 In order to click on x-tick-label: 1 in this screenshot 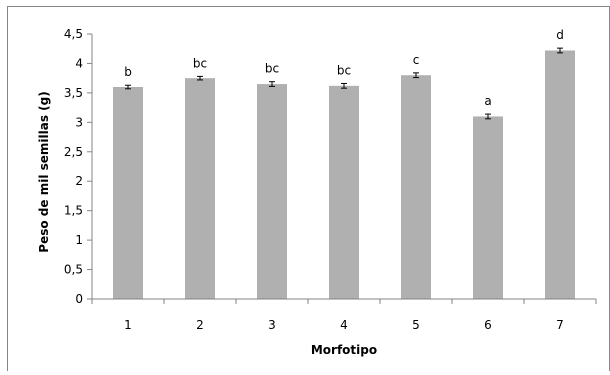, I will do `click(128, 325)`.